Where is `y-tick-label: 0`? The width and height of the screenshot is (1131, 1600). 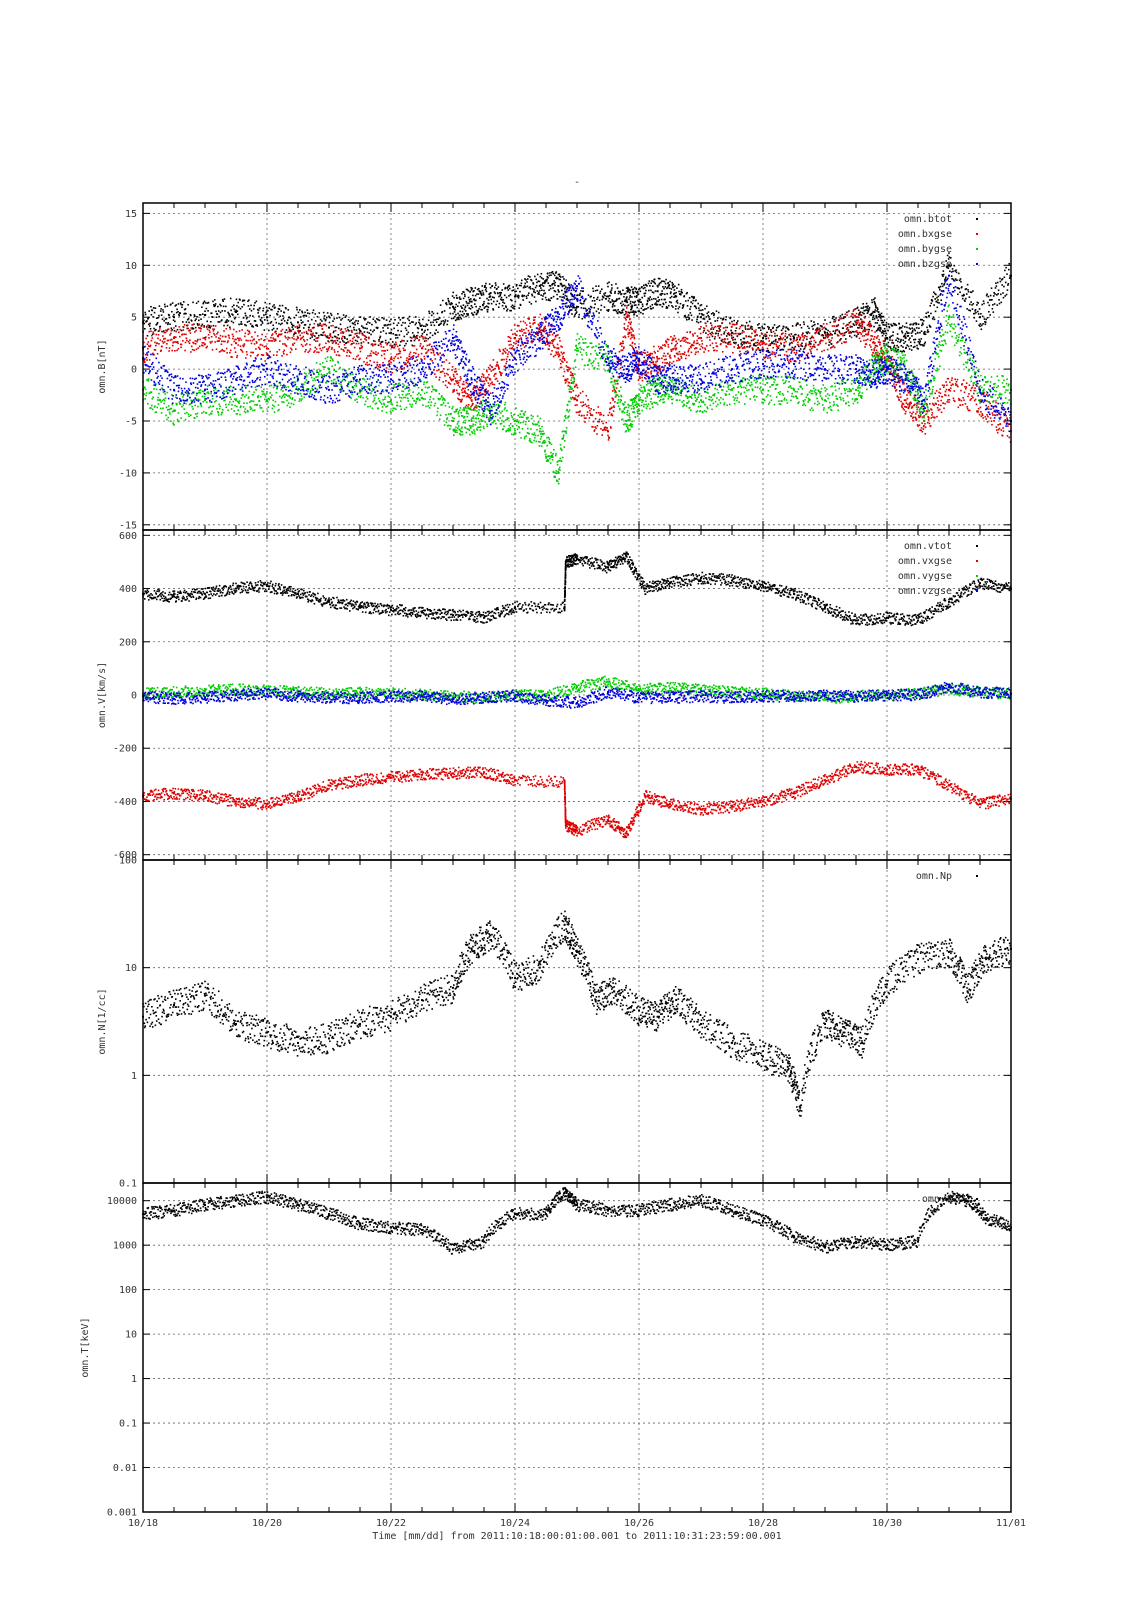 y-tick-label: 0 is located at coordinates (134, 370).